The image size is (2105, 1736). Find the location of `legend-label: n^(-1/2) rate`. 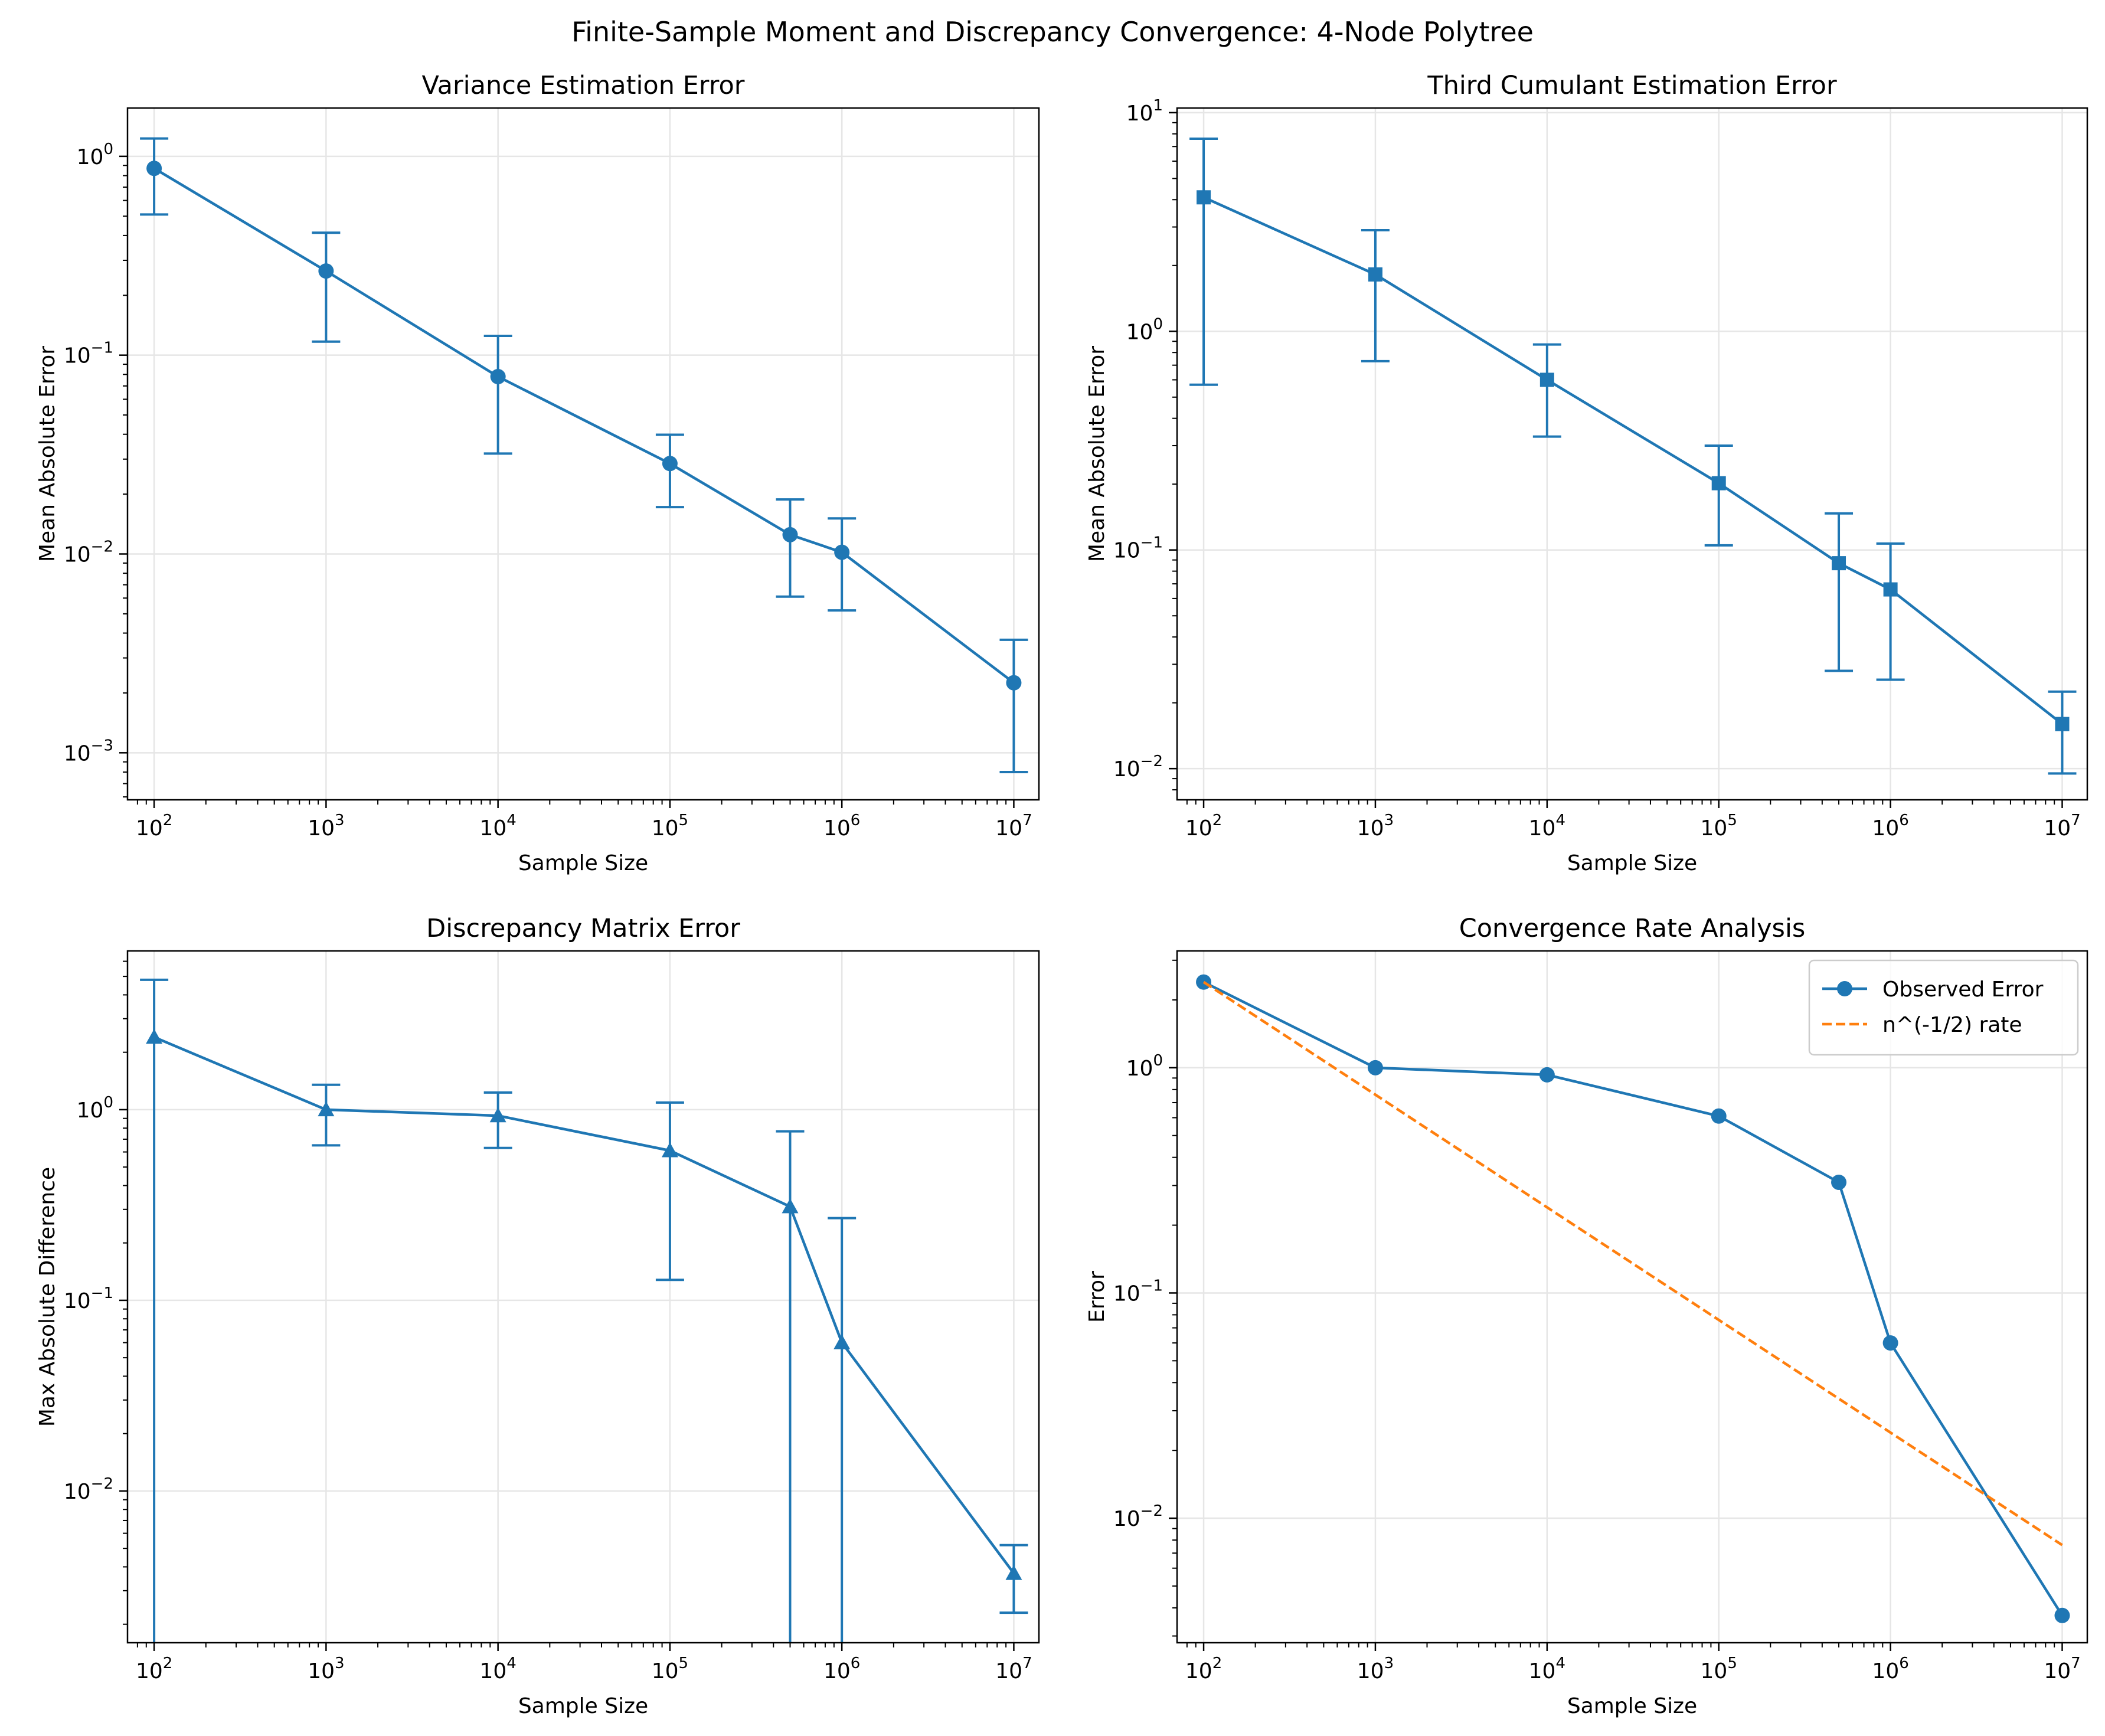

legend-label: n^(-1/2) rate is located at coordinates (1952, 1025).